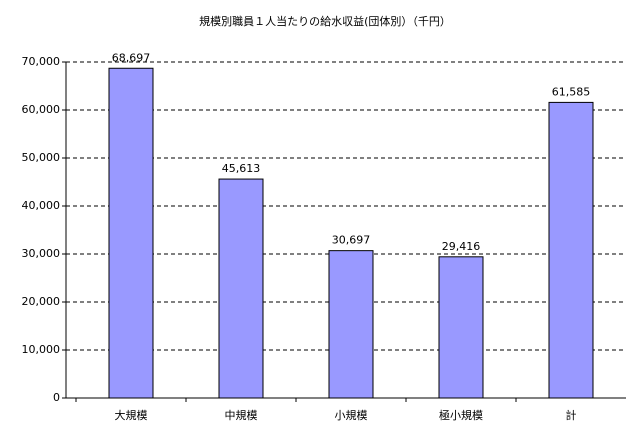 The height and width of the screenshot is (441, 641). I want to click on y-tick-label: 40,000, so click(41, 205).